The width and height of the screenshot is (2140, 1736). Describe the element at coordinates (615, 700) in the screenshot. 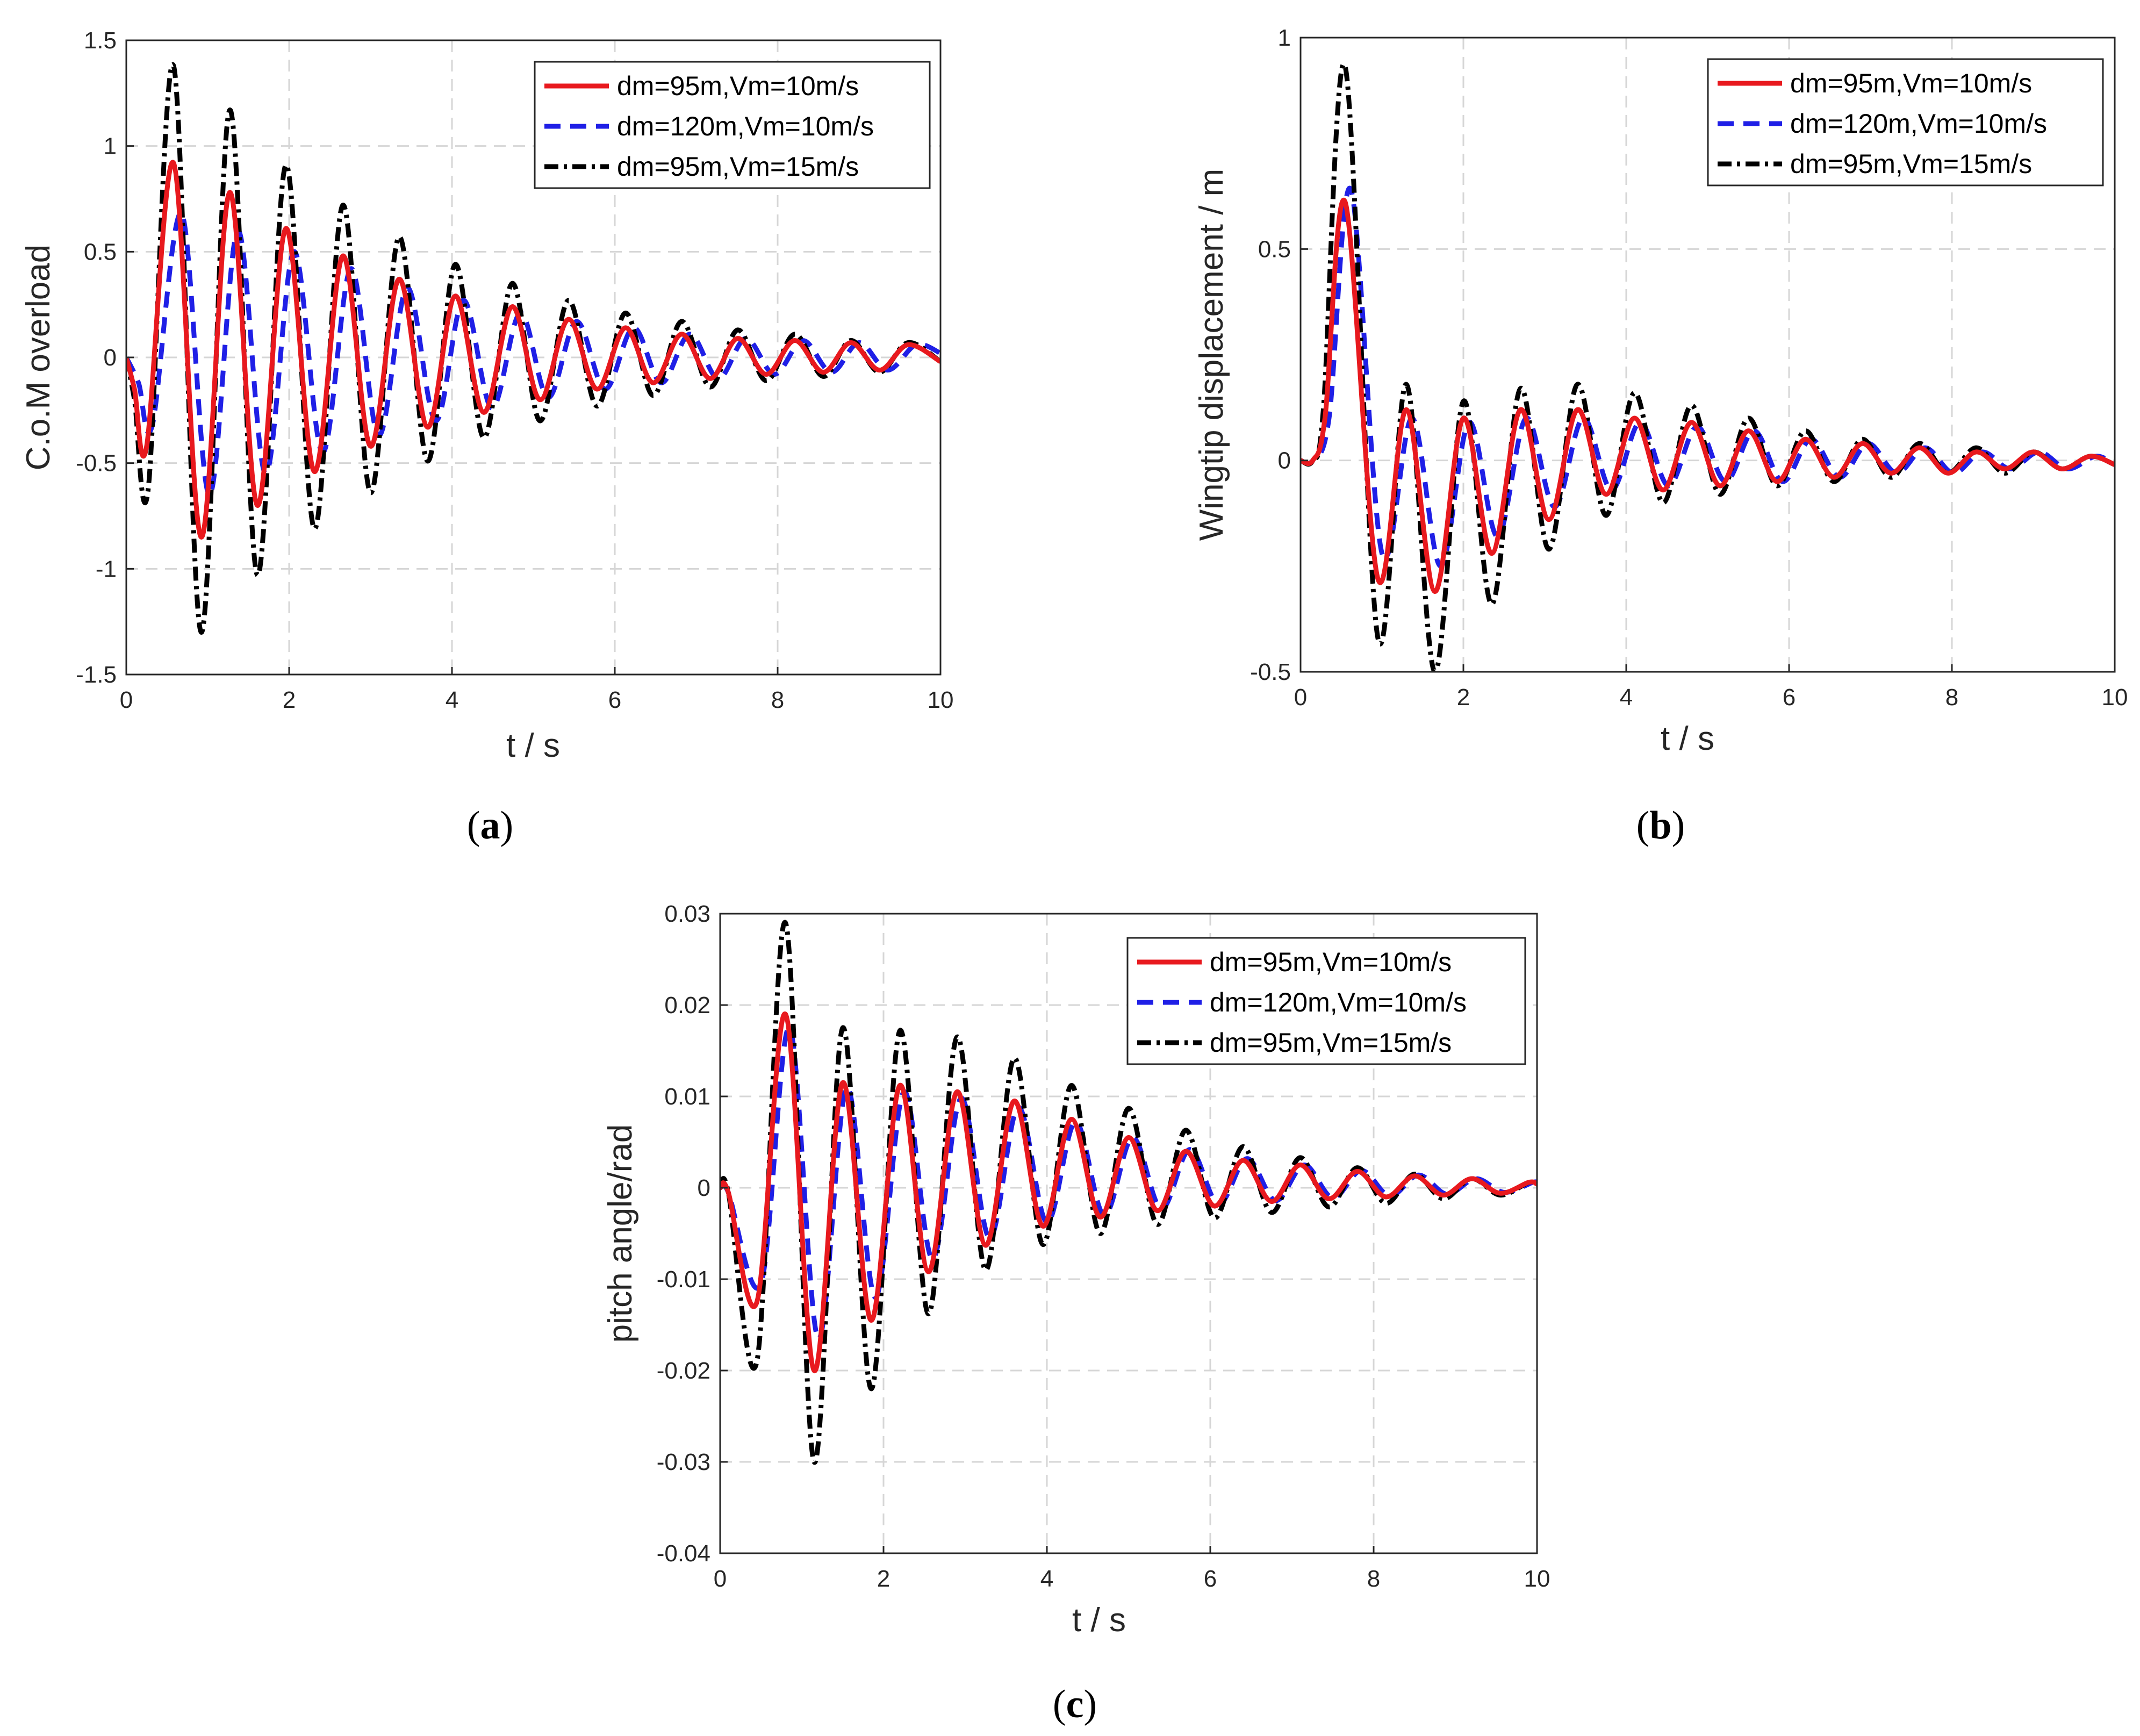

I see `x-tick-label-a: 6` at that location.